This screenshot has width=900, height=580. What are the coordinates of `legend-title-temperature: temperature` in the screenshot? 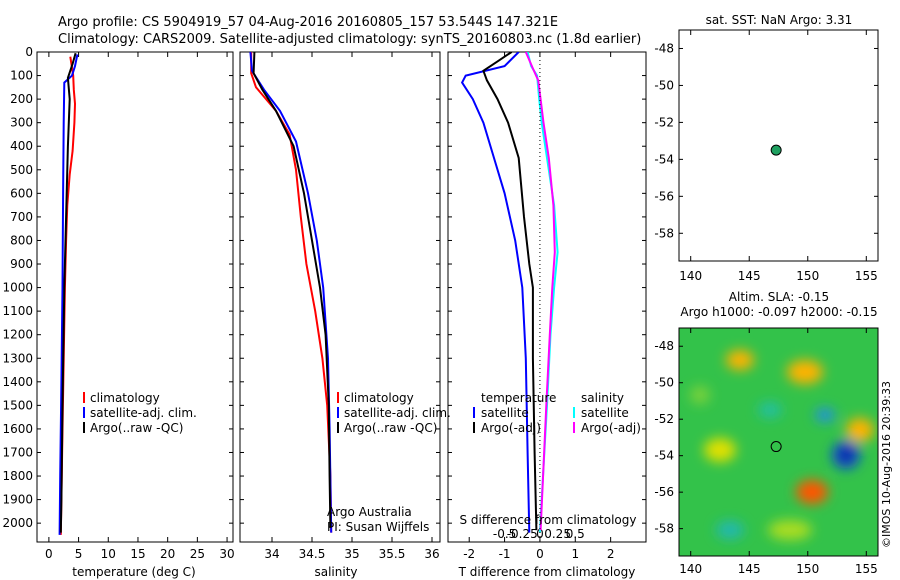 It's located at (518, 398).